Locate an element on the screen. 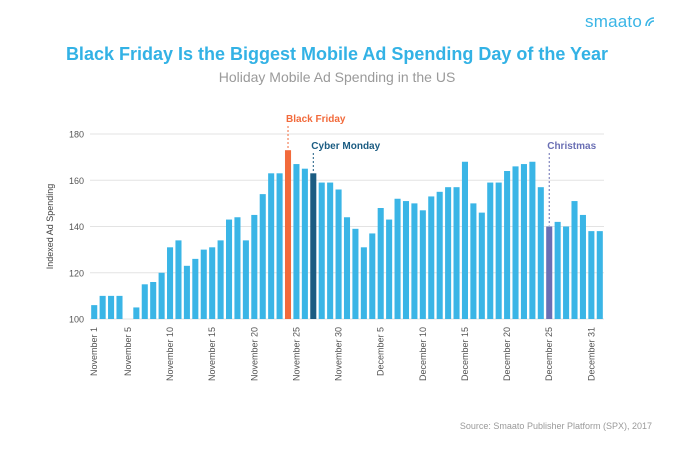  y-tick-label: 180 is located at coordinates (76, 135).